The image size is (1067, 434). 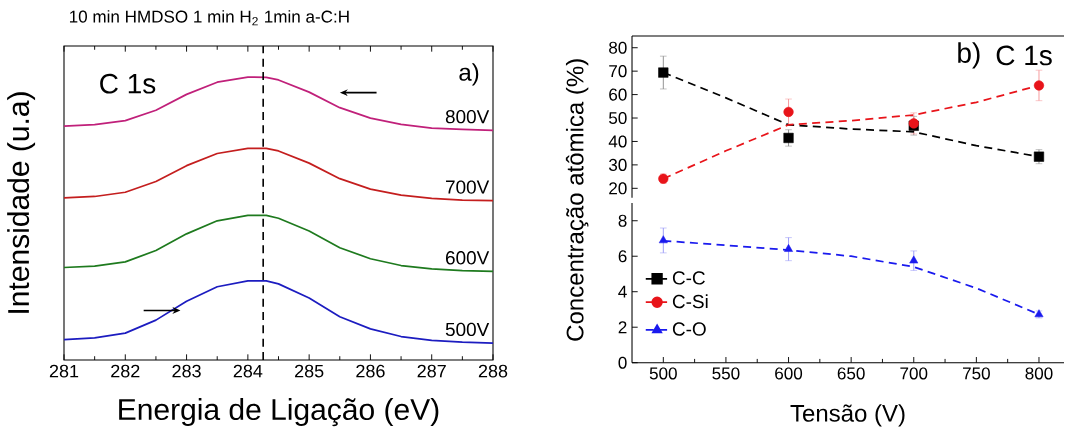 What do you see at coordinates (617, 141) in the screenshot?
I see `y-tick-label: 40` at bounding box center [617, 141].